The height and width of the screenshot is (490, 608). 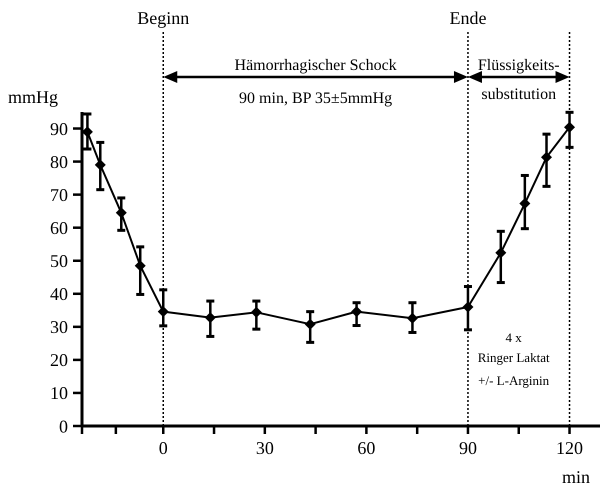 What do you see at coordinates (519, 65) in the screenshot?
I see `text: Flüssigkeits-` at bounding box center [519, 65].